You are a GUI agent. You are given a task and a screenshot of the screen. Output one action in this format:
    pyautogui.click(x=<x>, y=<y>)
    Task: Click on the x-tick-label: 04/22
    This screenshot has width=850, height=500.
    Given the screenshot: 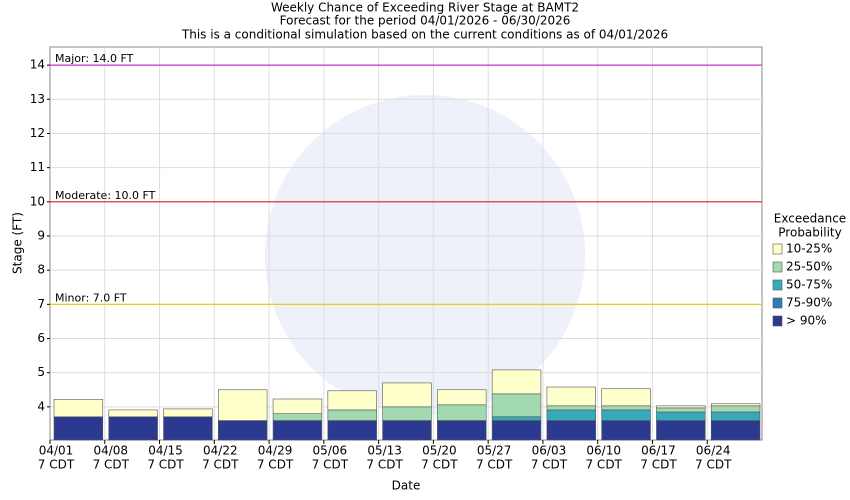 What is the action you would take?
    pyautogui.click(x=220, y=451)
    